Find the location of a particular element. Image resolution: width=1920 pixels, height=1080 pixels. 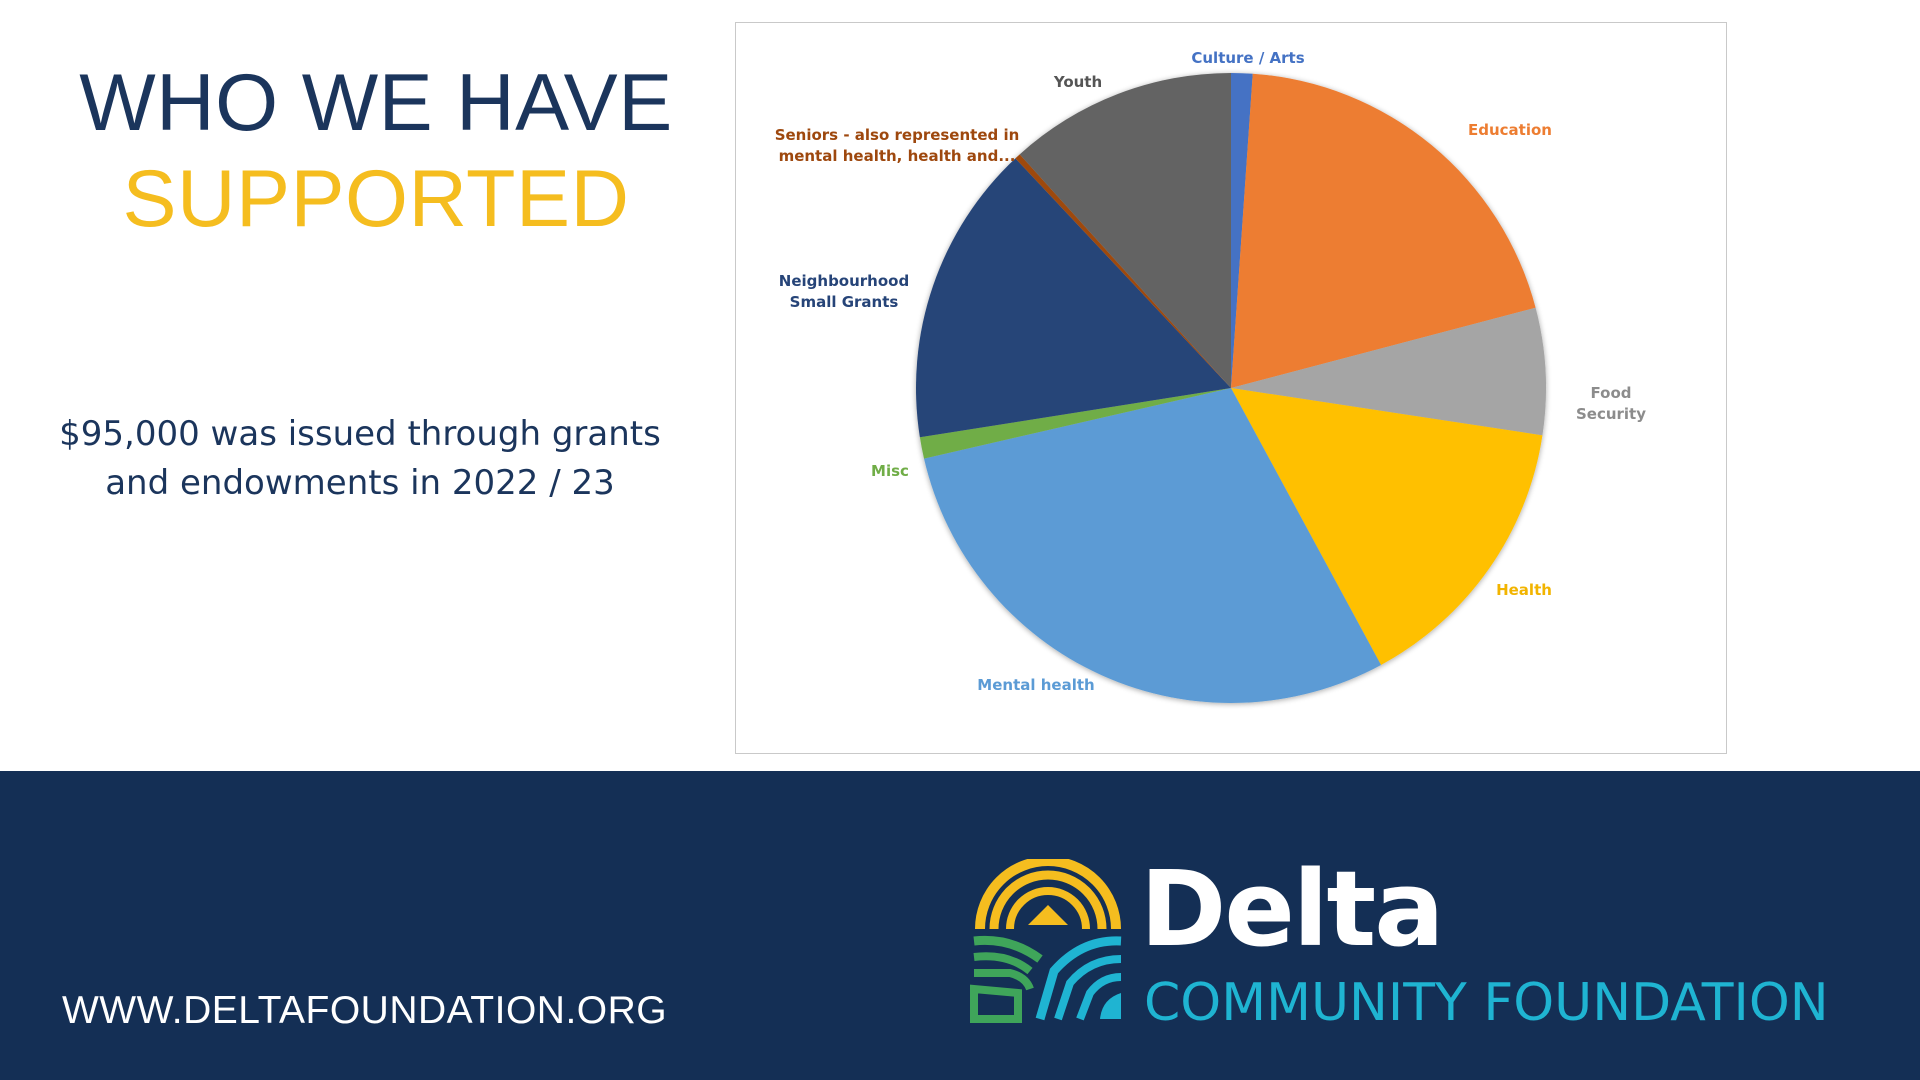

slice-label: Mental health is located at coordinates (1035, 685).